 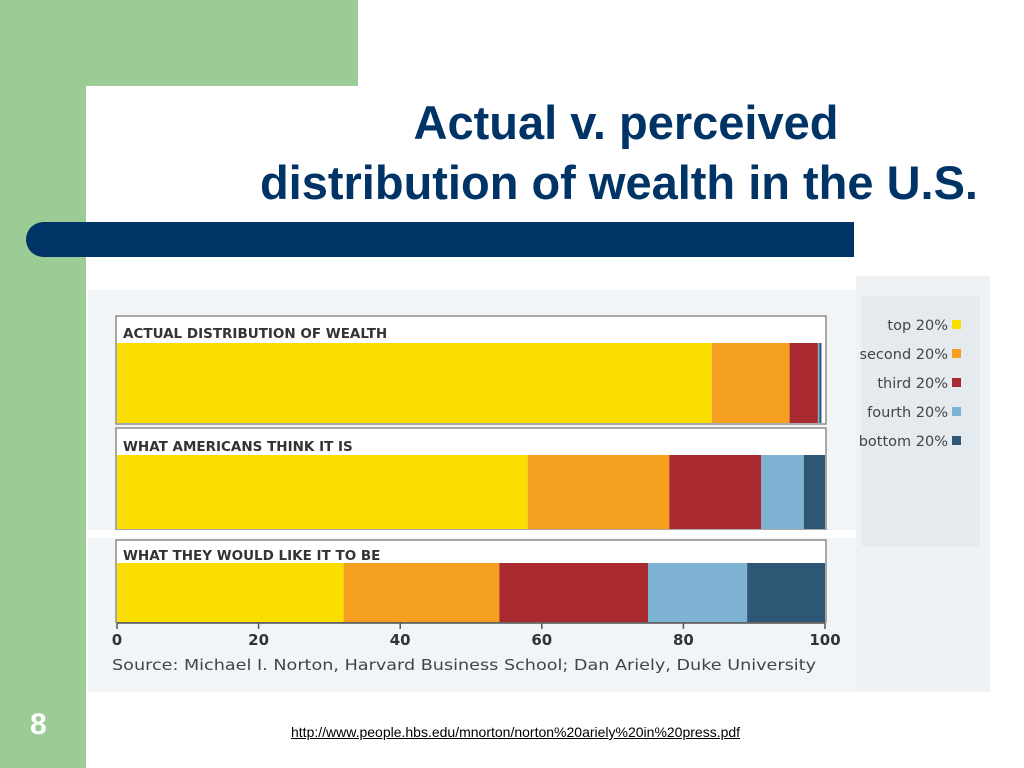 I want to click on category-label: WHAT AMERICANS THINK IT IS, so click(x=238, y=447).